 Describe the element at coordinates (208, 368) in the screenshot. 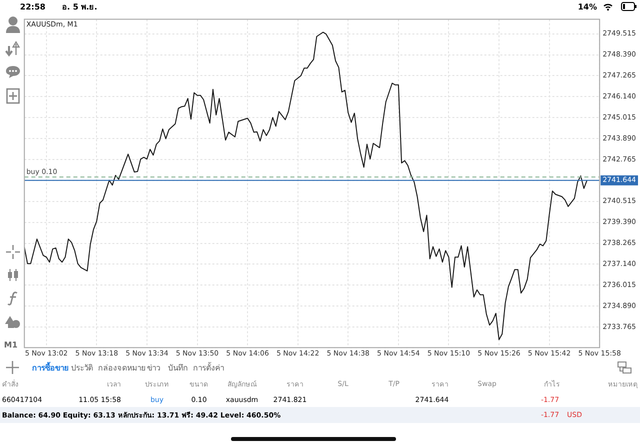

I see `text: การตั้งค่า` at that location.